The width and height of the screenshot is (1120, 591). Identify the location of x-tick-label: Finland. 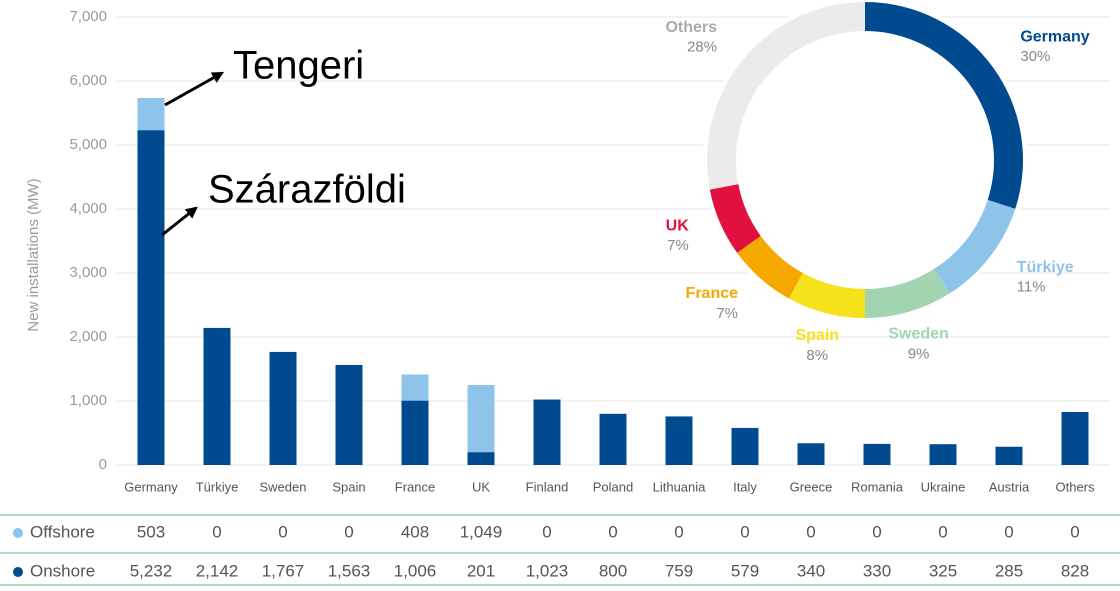
(547, 486).